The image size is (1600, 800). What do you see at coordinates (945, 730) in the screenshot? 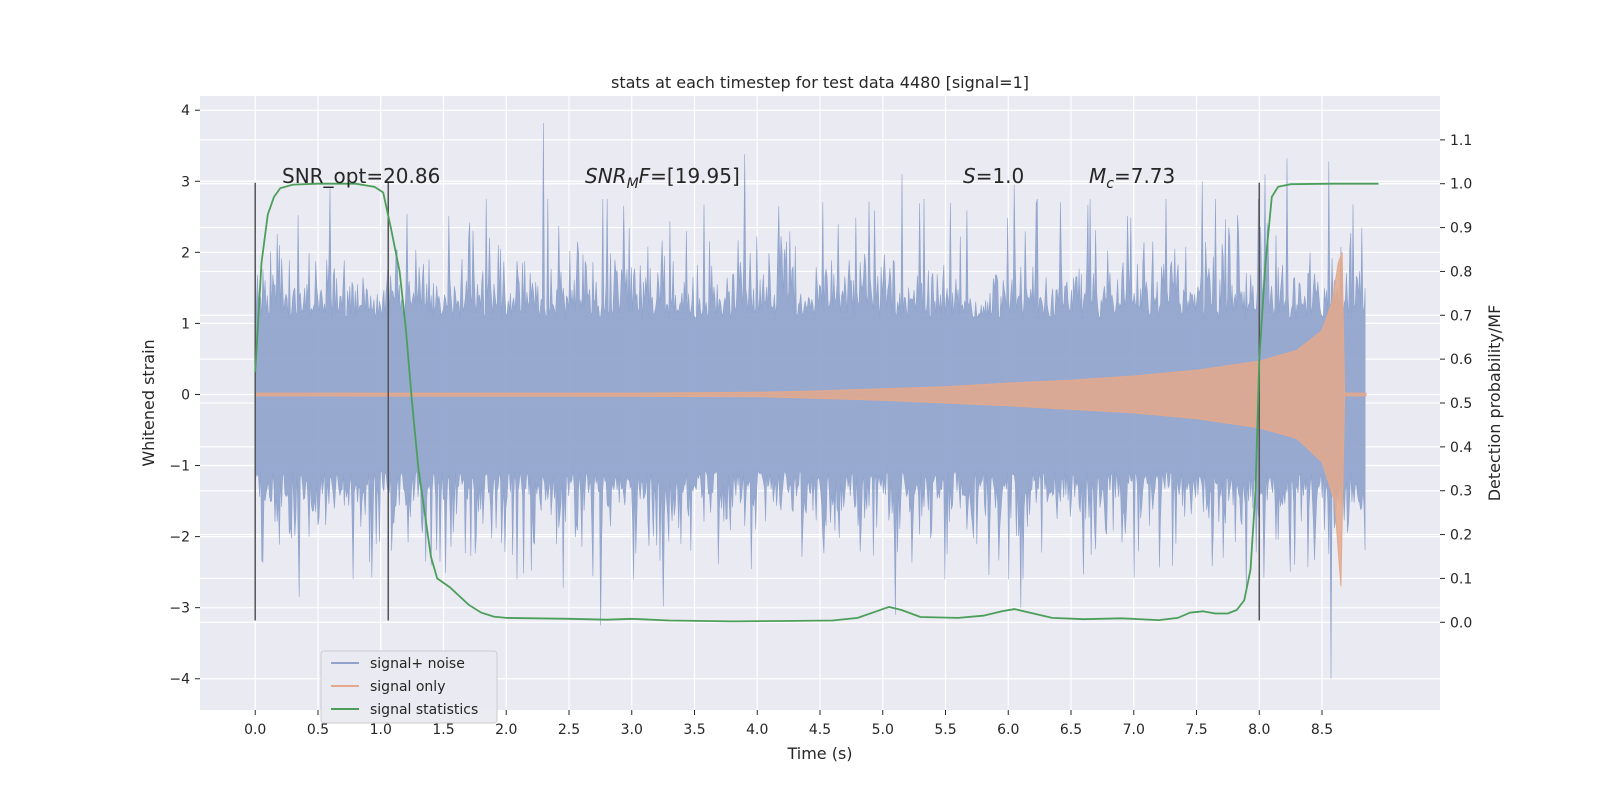
I see `x-tick-label: 5.5` at bounding box center [945, 730].